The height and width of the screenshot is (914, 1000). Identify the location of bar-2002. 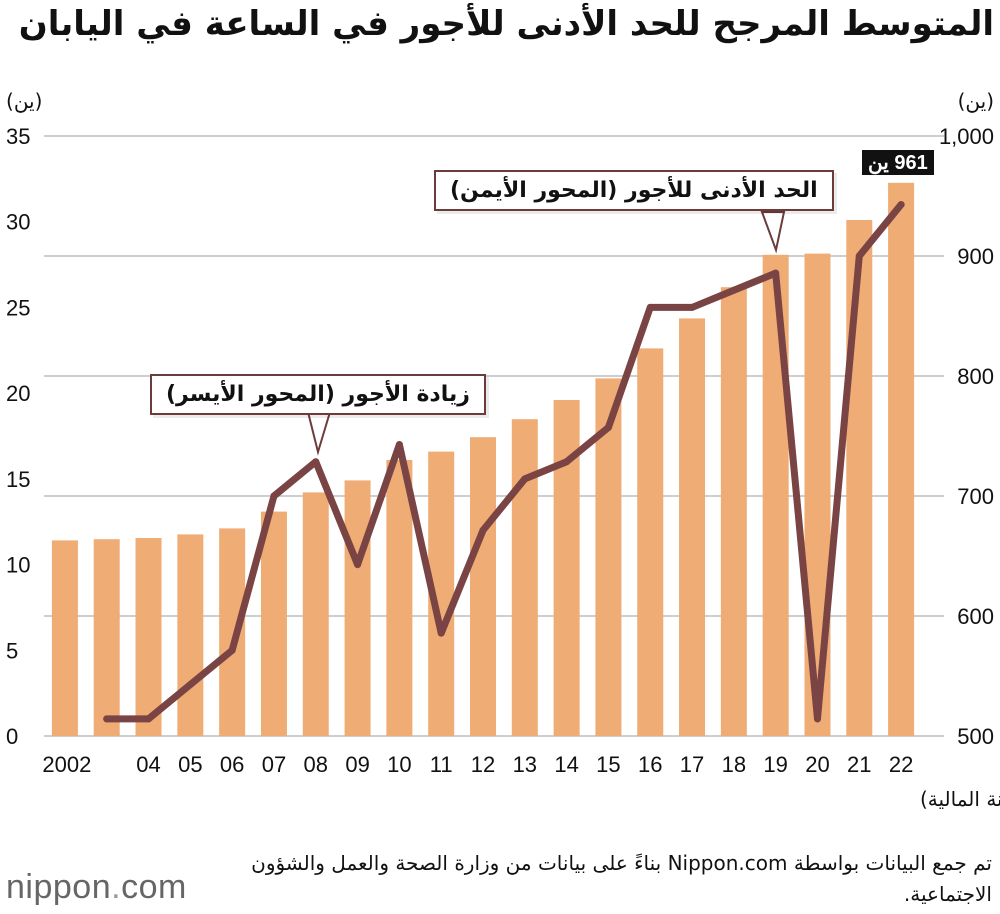
(64, 638).